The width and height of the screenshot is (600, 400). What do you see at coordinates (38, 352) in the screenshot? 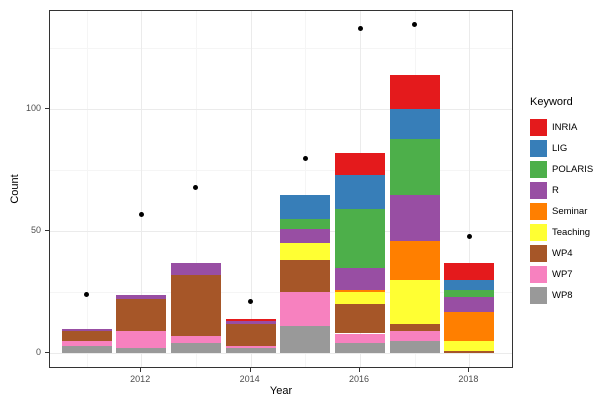
I see `y-tick-label: 0` at bounding box center [38, 352].